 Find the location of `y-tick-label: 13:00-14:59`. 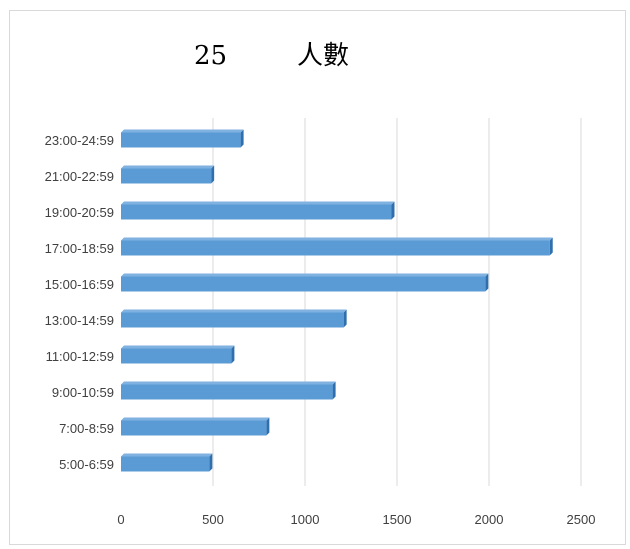

y-tick-label: 13:00-14:59 is located at coordinates (79, 320).